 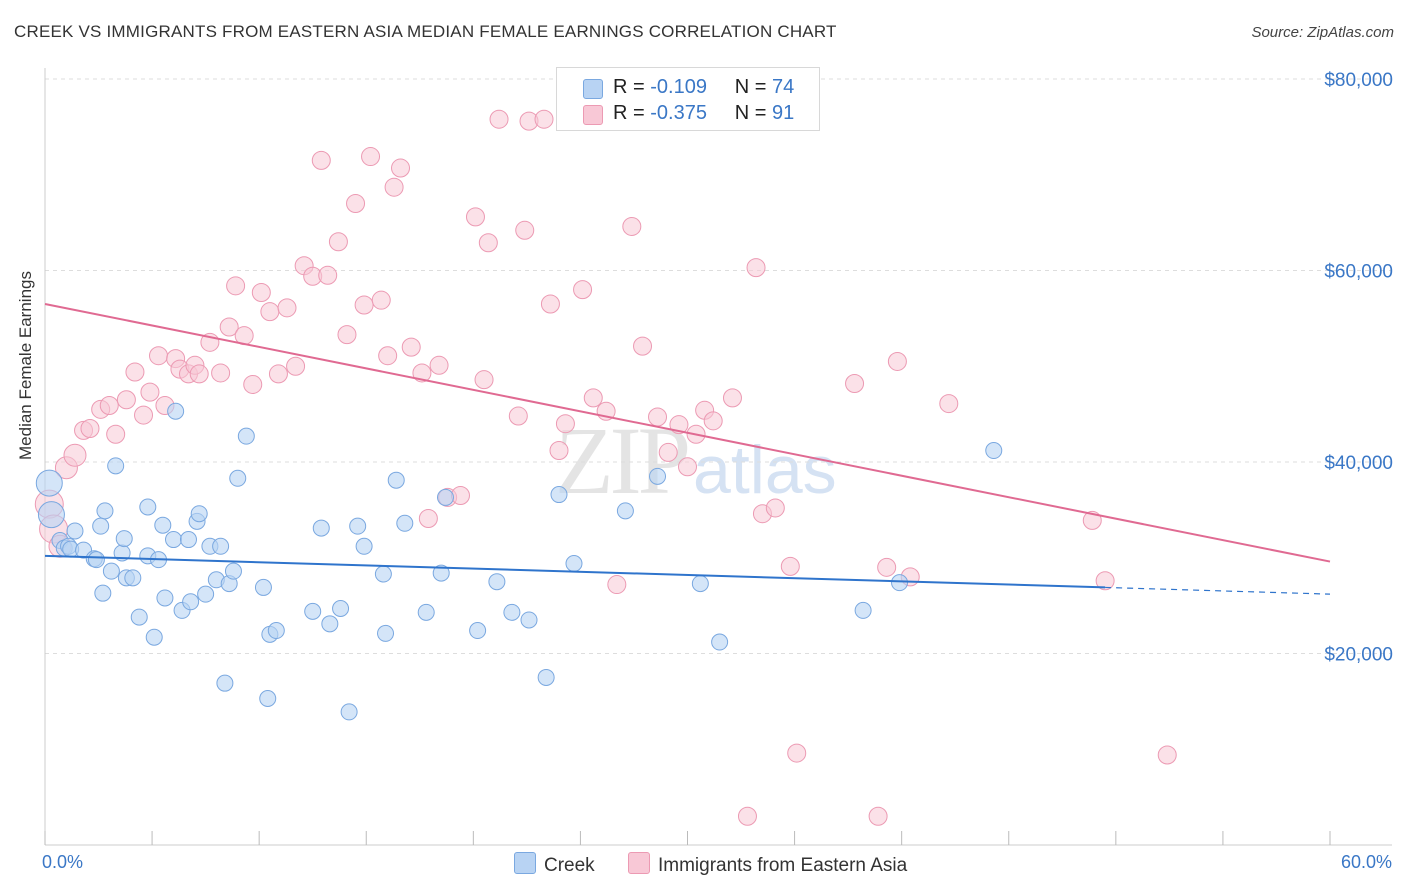 I want to click on legend-n-value: 74, so click(x=783, y=87).